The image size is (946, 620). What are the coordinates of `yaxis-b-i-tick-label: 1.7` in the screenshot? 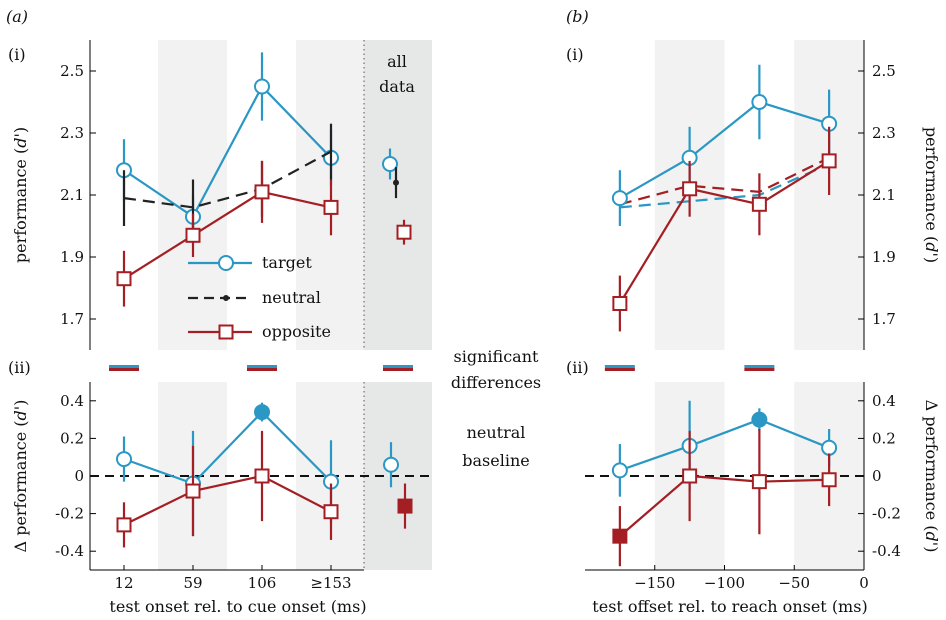 It's located at (884, 319).